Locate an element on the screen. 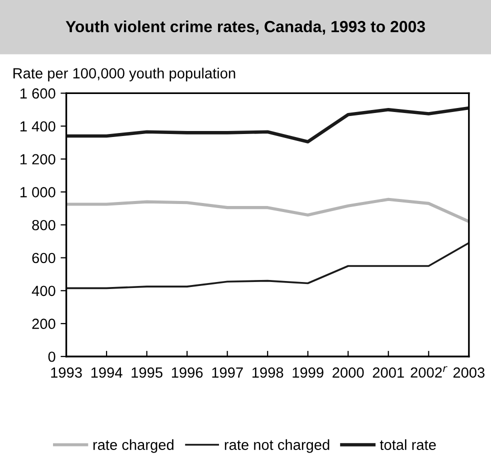  y-axis-title: Rate per 100,000 youth population is located at coordinates (124, 75).